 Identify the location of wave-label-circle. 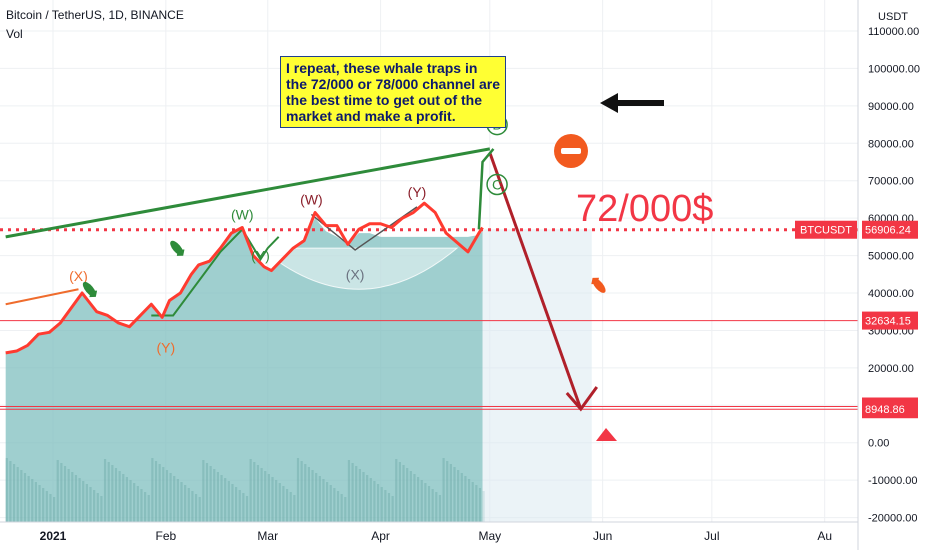
(497, 184).